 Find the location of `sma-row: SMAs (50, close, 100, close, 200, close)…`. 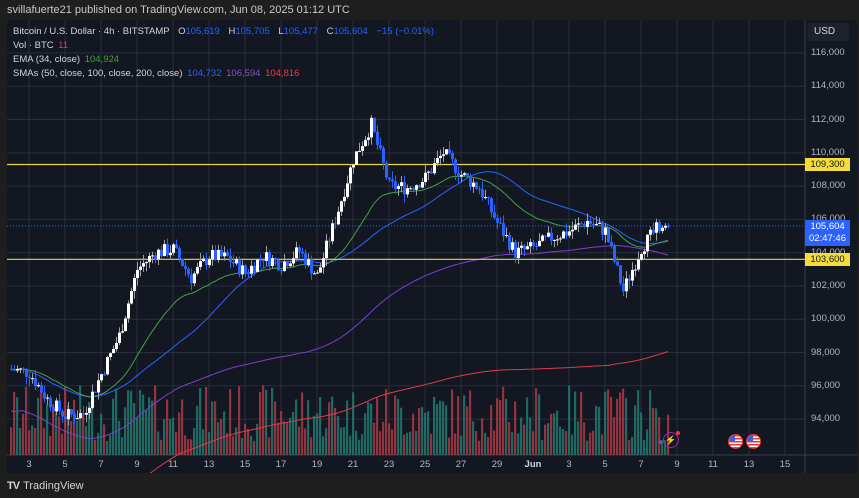

sma-row: SMAs (50, close, 100, close, 200, close)… is located at coordinates (223, 74).